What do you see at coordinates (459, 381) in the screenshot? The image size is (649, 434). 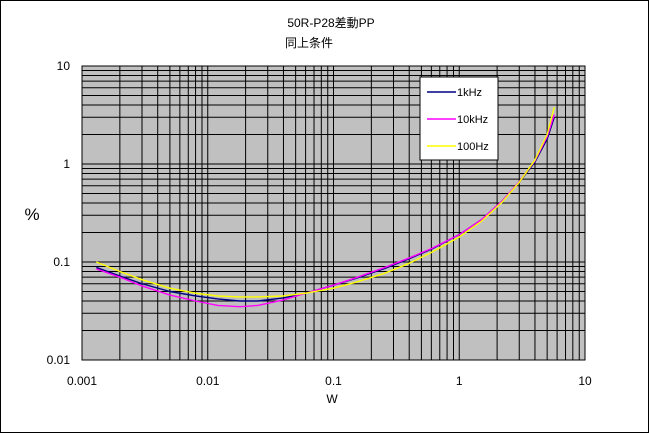 I see `x-tick-label: 1` at bounding box center [459, 381].